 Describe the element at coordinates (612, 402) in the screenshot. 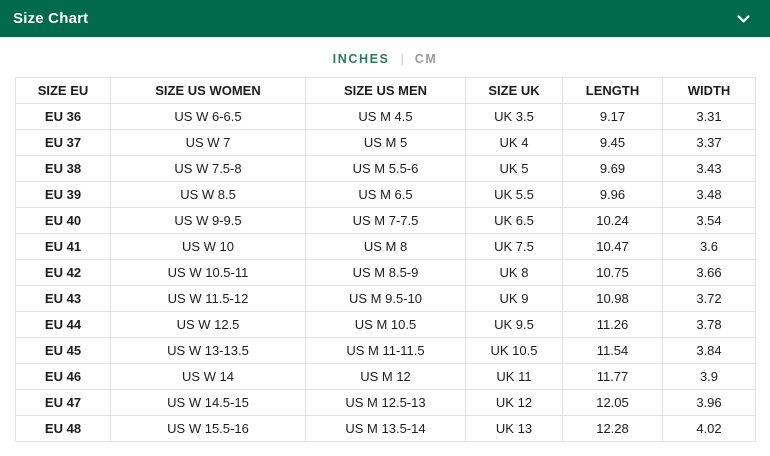

I see `cell-length: 12.05` at that location.